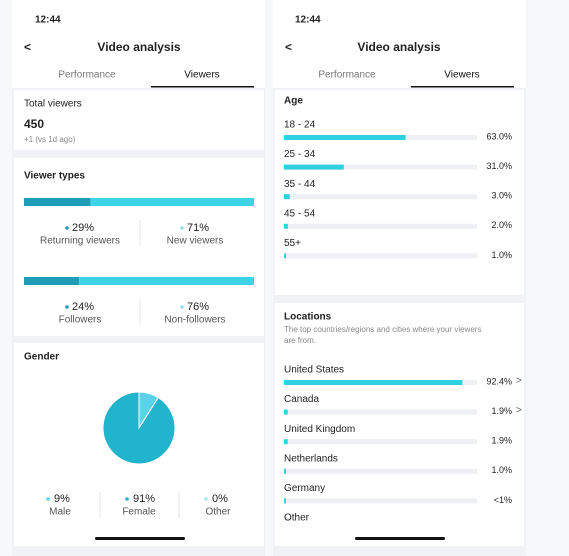 The image size is (569, 556). Describe the element at coordinates (220, 499) in the screenshot. I see `percent: 0%` at that location.